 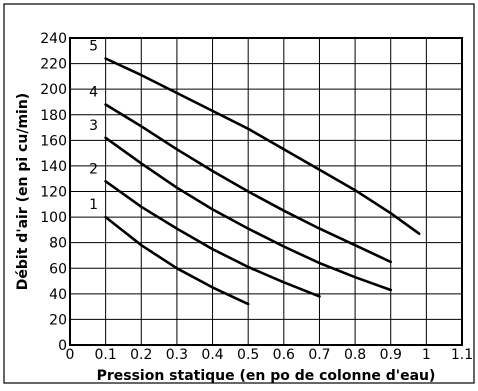 What do you see at coordinates (70, 355) in the screenshot?
I see `x-tick-label: 0` at bounding box center [70, 355].